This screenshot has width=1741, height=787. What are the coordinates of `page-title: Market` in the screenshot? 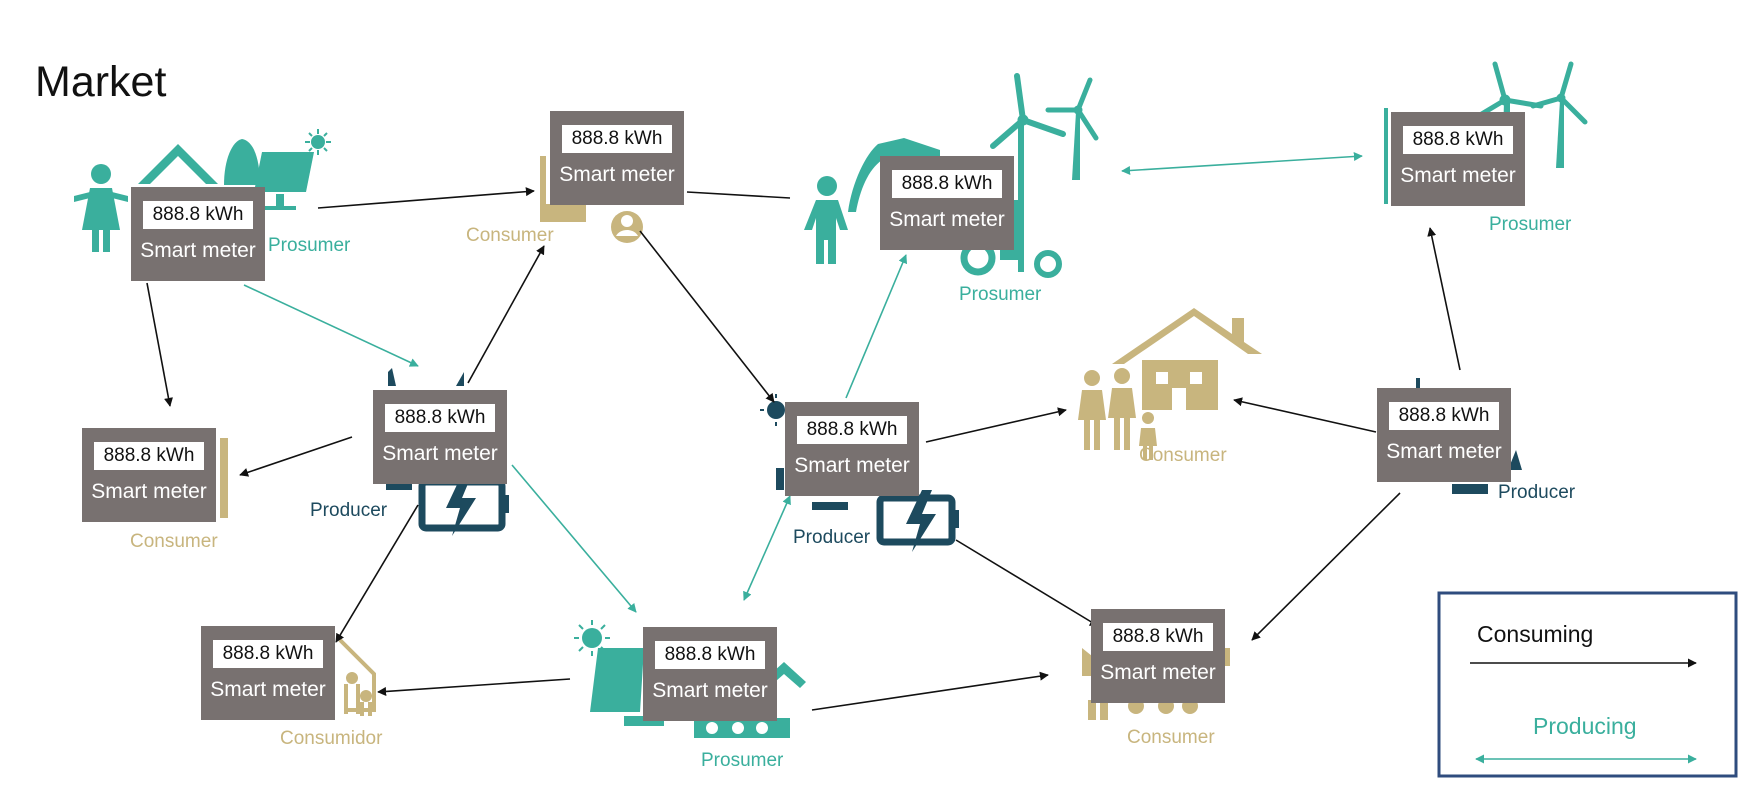 It's located at (101, 82).